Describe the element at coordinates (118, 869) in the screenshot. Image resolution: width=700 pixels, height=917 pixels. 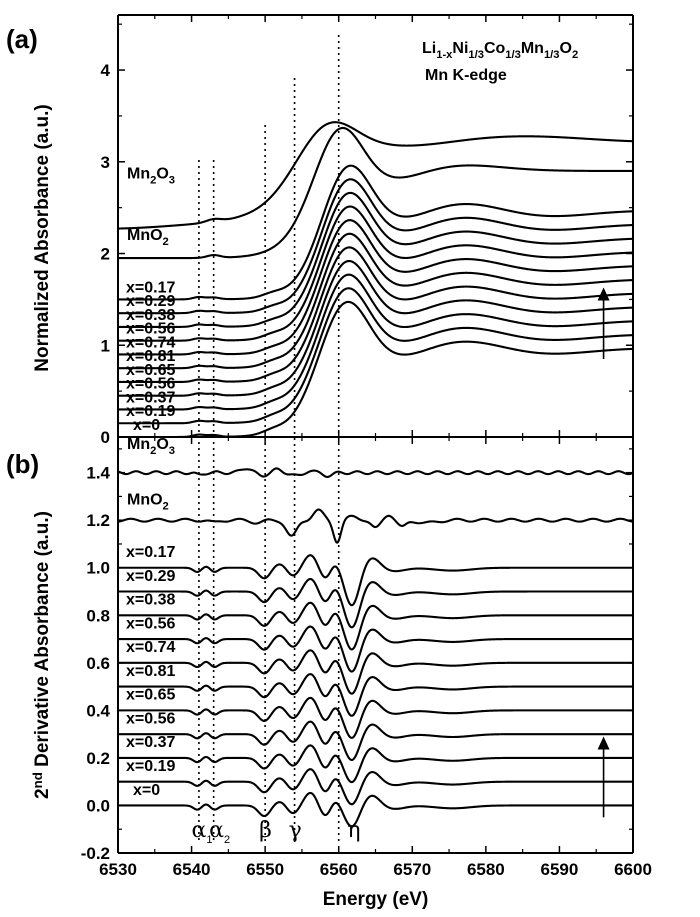
I see `x-tick-label: 6530` at that location.